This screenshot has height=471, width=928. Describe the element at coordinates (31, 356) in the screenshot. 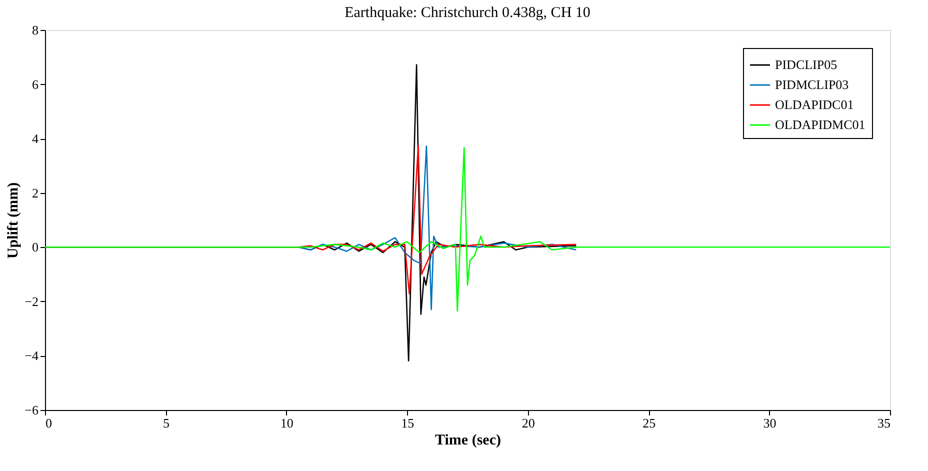

I see `y-tick-label: −4` at that location.